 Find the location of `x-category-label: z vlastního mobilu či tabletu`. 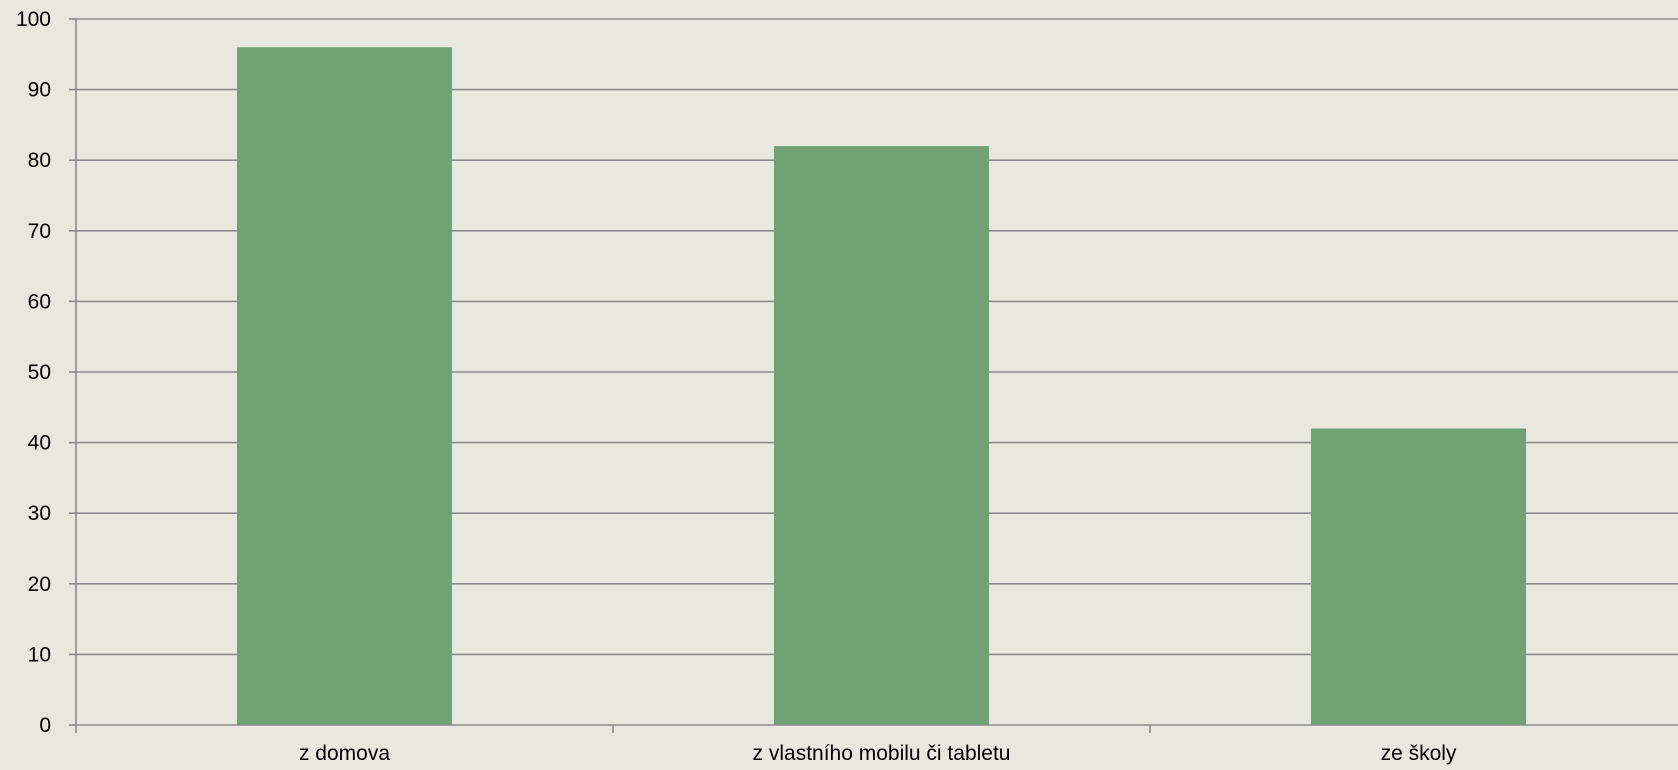

x-category-label: z vlastního mobilu či tabletu is located at coordinates (882, 753).